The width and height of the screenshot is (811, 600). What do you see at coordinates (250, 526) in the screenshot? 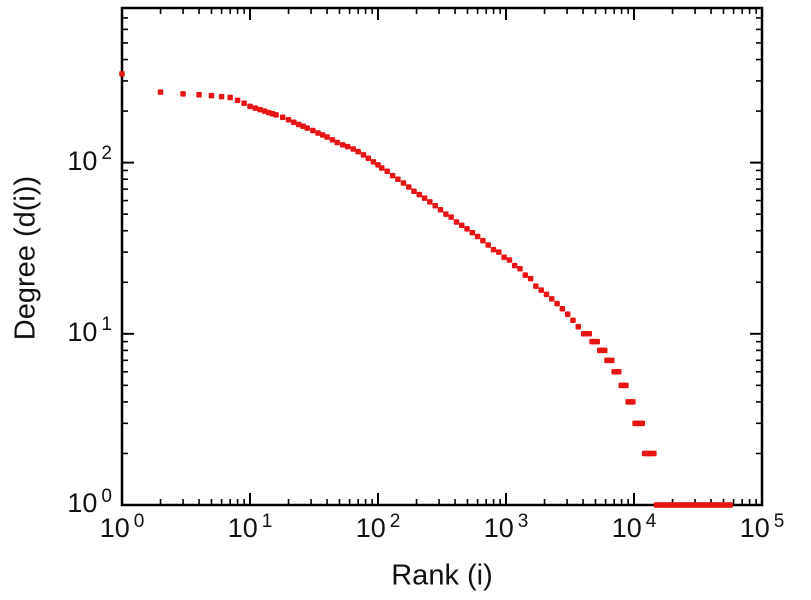
I see `x-tick-label-1e1: 10 1` at bounding box center [250, 526].